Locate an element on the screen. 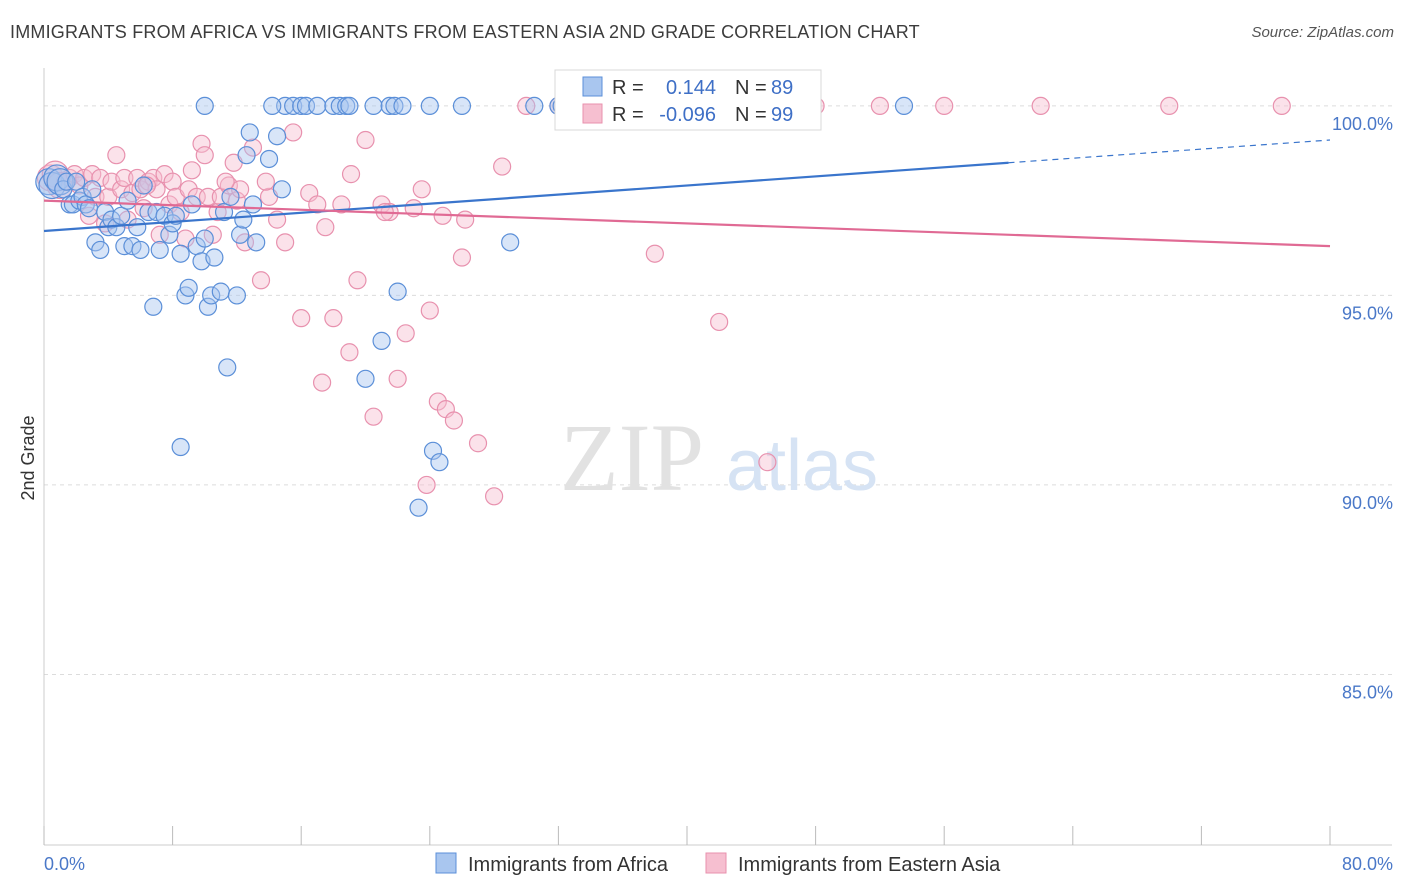  y-tick-label-3: 85.0% is located at coordinates (1367, 692).